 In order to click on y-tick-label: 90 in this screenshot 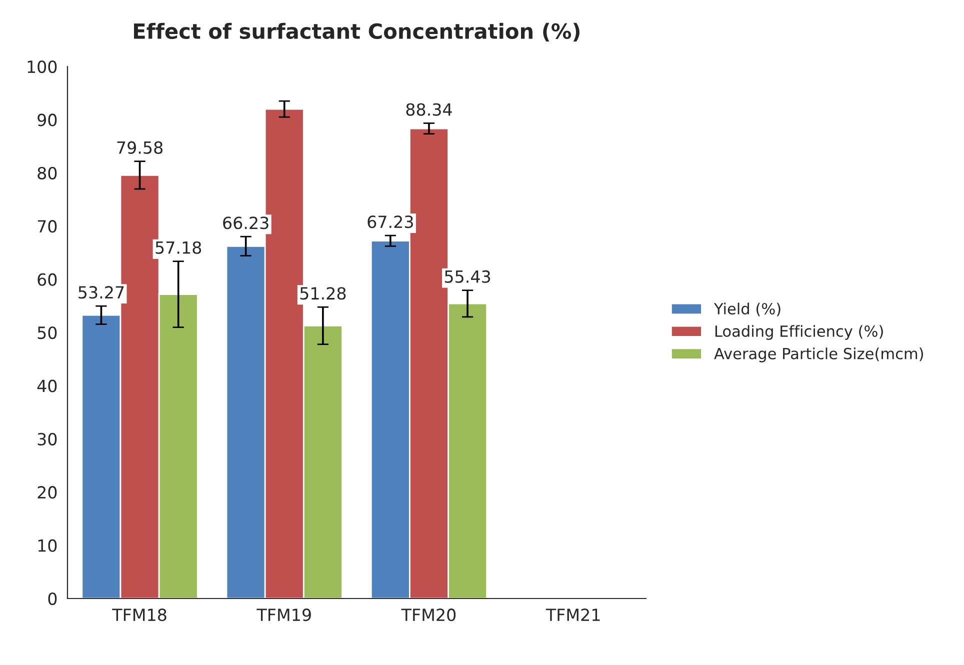, I will do `click(47, 120)`.